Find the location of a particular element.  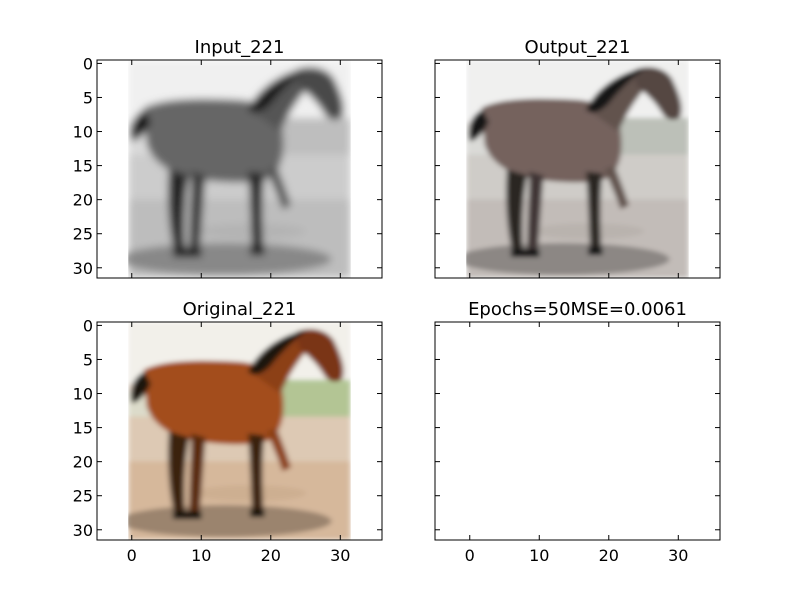

subplot-title: Epochs=50MSE=0.0061 is located at coordinates (577, 309).